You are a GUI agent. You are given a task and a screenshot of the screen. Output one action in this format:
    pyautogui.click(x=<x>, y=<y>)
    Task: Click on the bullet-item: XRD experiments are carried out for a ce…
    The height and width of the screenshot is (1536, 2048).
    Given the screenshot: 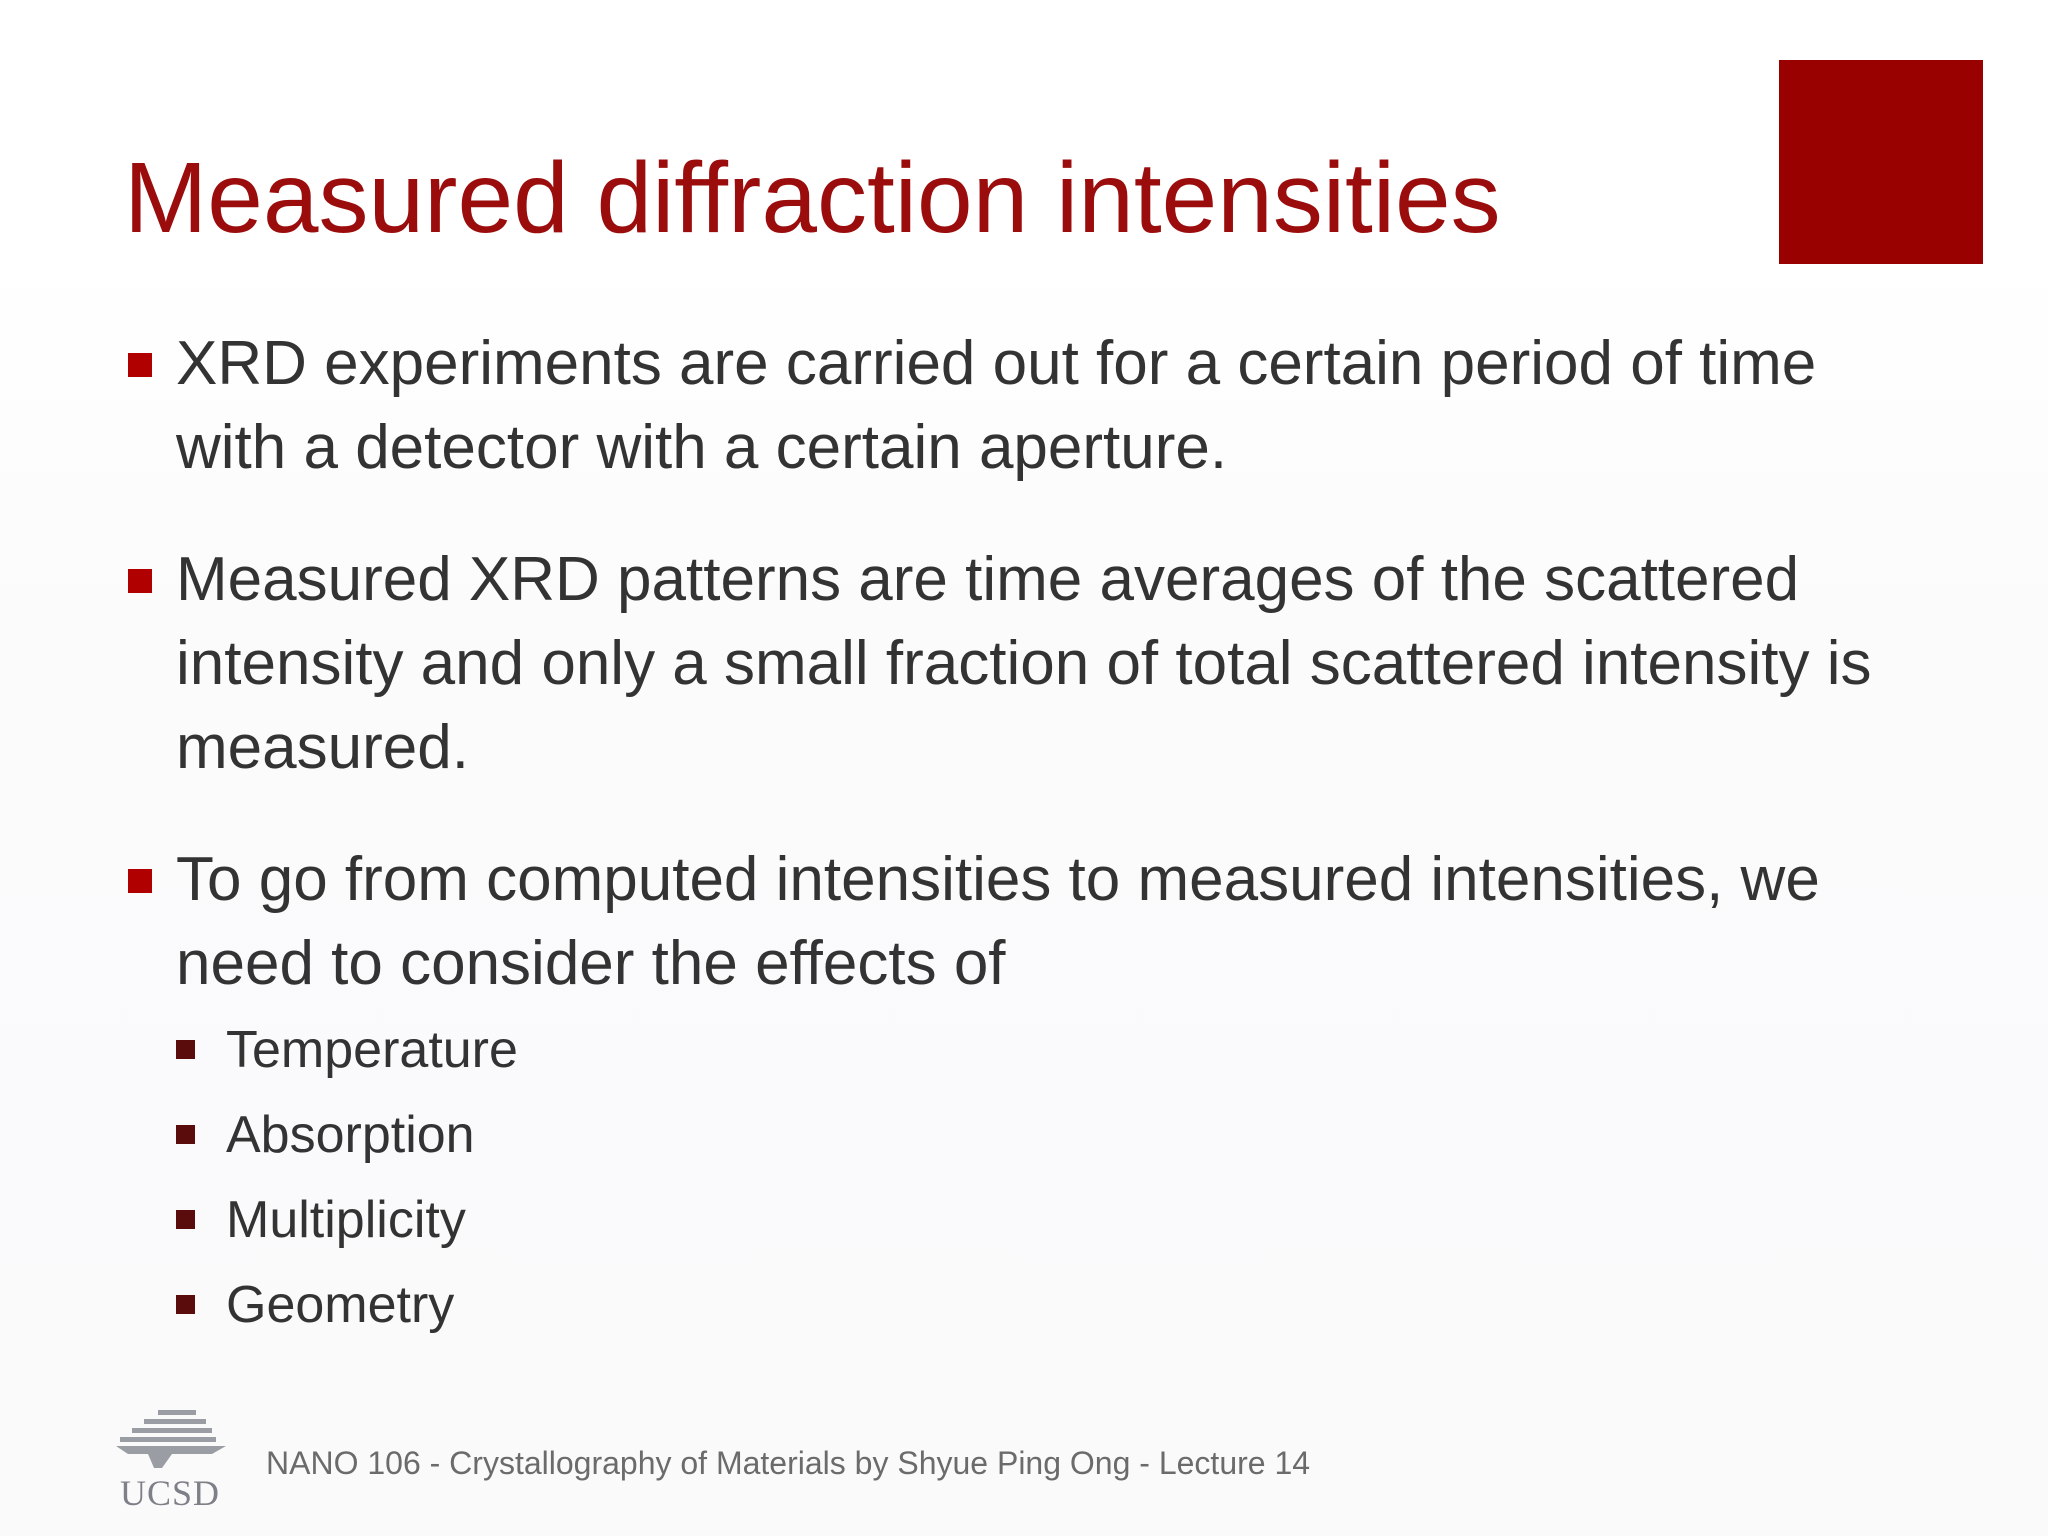 What is the action you would take?
    pyautogui.click(x=1008, y=406)
    